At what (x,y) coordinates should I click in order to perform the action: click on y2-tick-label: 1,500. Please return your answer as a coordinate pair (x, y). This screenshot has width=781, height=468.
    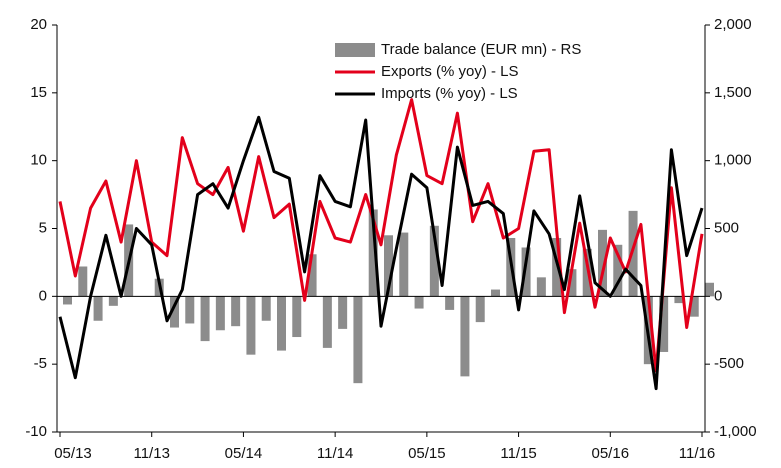
    Looking at the image, I should click on (733, 92).